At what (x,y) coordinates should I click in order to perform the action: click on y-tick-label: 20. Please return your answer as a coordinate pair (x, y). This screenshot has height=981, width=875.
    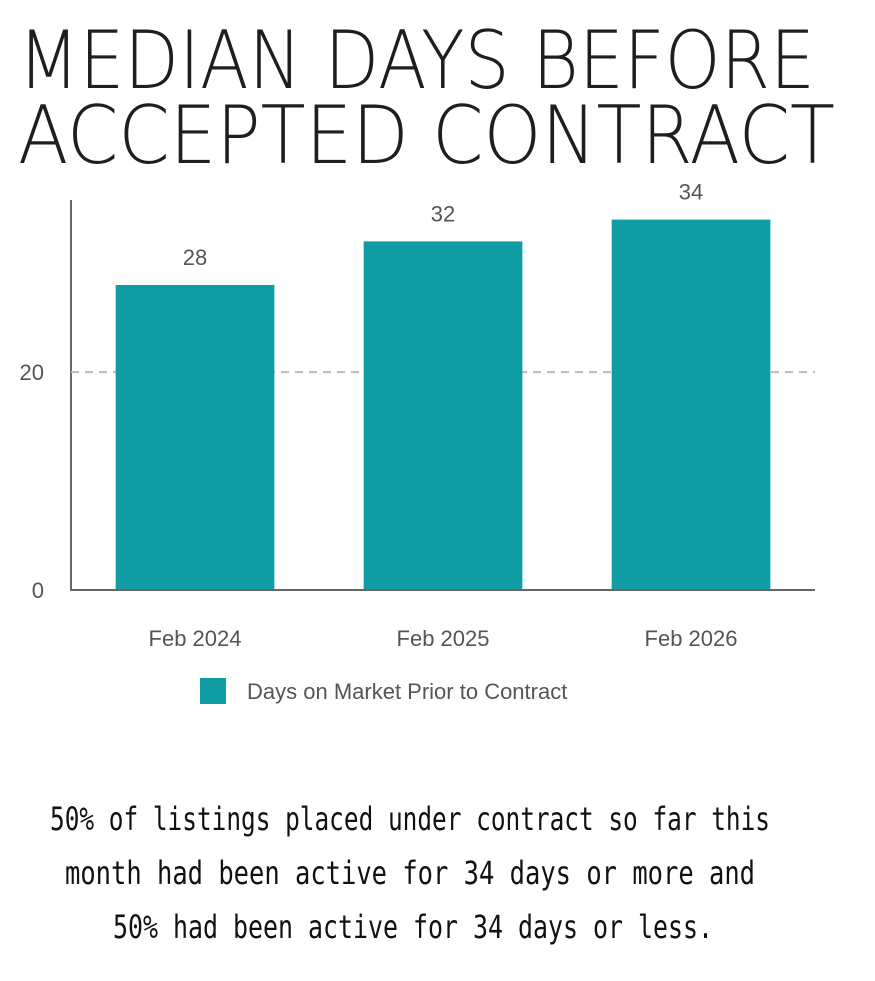
    Looking at the image, I should click on (32, 372).